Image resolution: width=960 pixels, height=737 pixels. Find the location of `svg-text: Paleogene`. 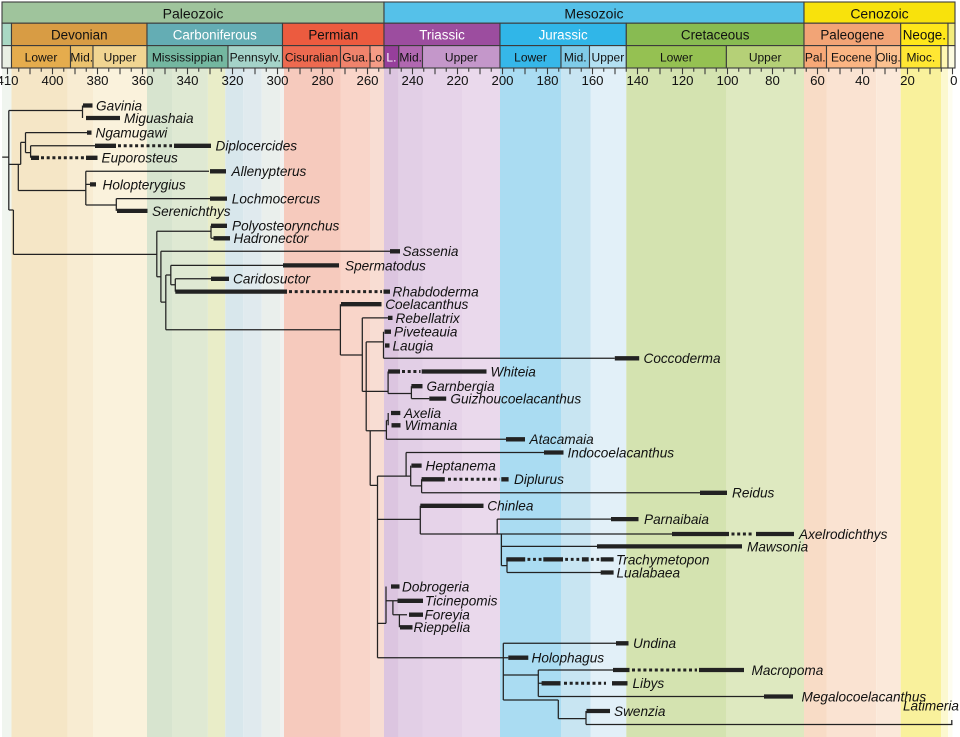

svg-text: Paleogene is located at coordinates (852, 35).